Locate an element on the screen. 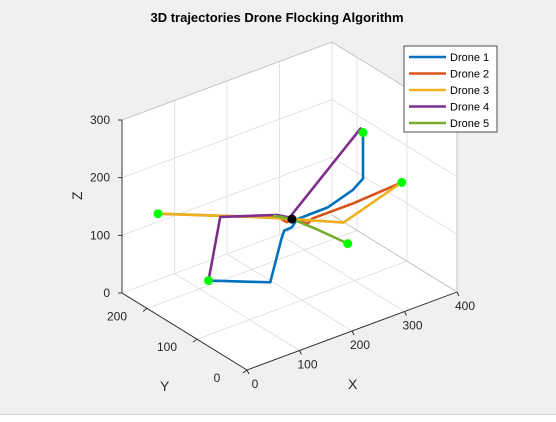 The height and width of the screenshot is (422, 556). z-tick-label: 0 is located at coordinates (106, 293).